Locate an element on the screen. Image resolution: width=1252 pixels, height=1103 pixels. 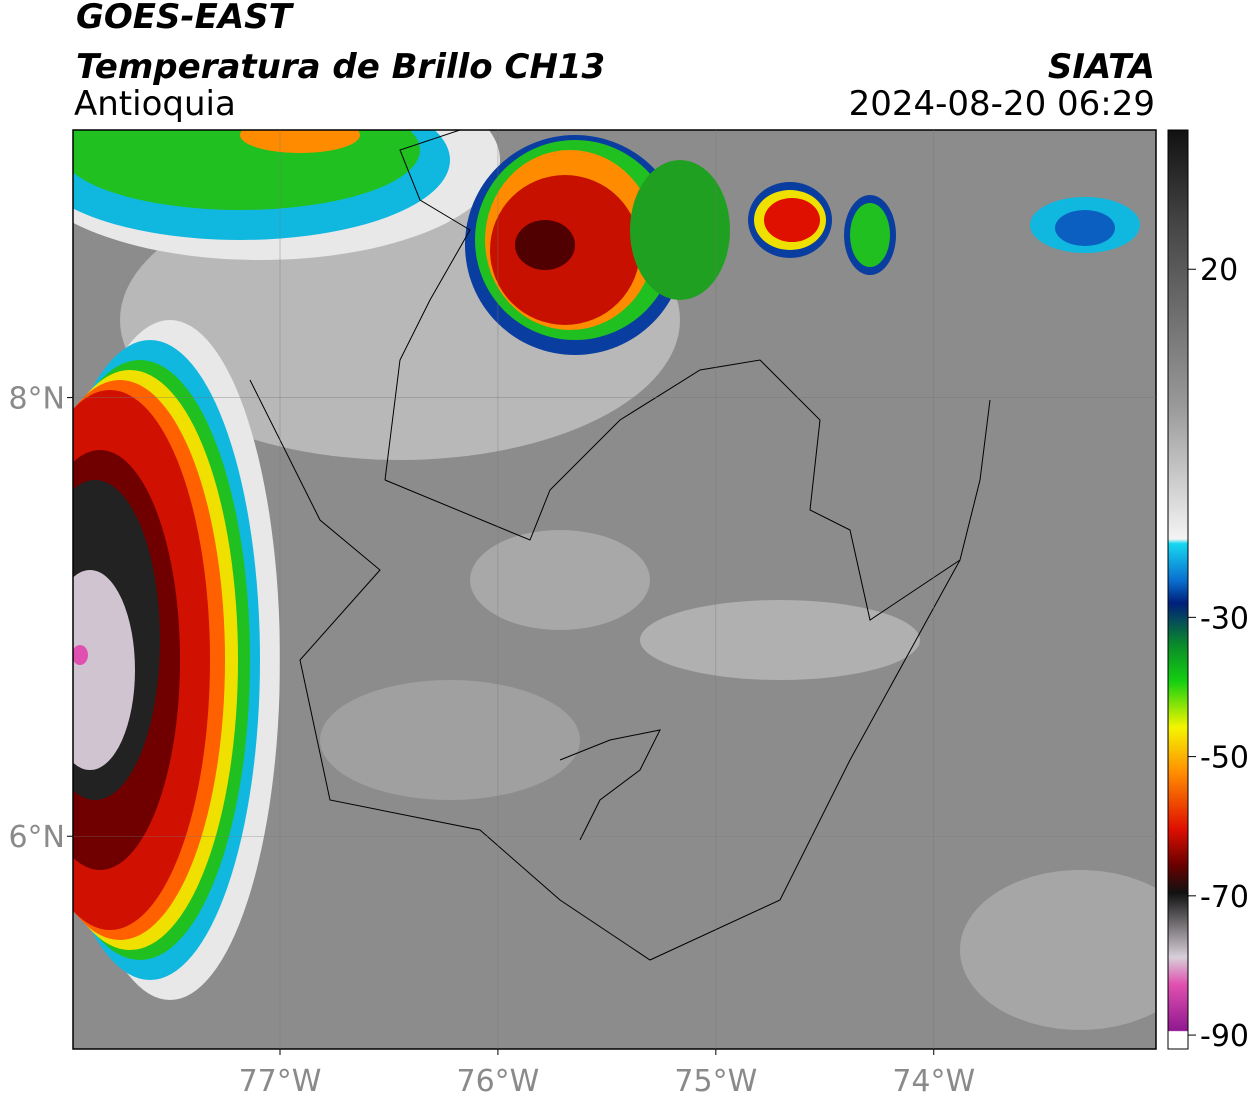
x-tick-label: 76°W is located at coordinates (497, 1081).